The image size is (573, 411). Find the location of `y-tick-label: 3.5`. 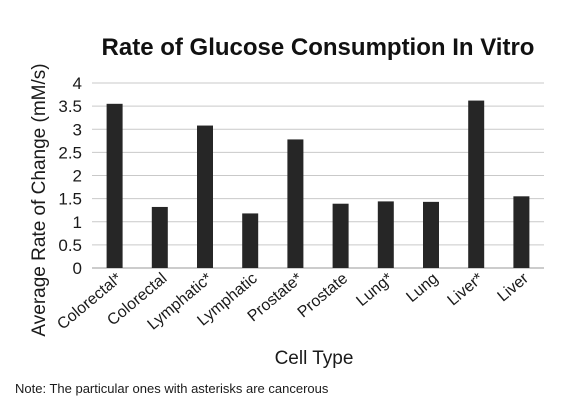

y-tick-label: 3.5 is located at coordinates (70, 106).